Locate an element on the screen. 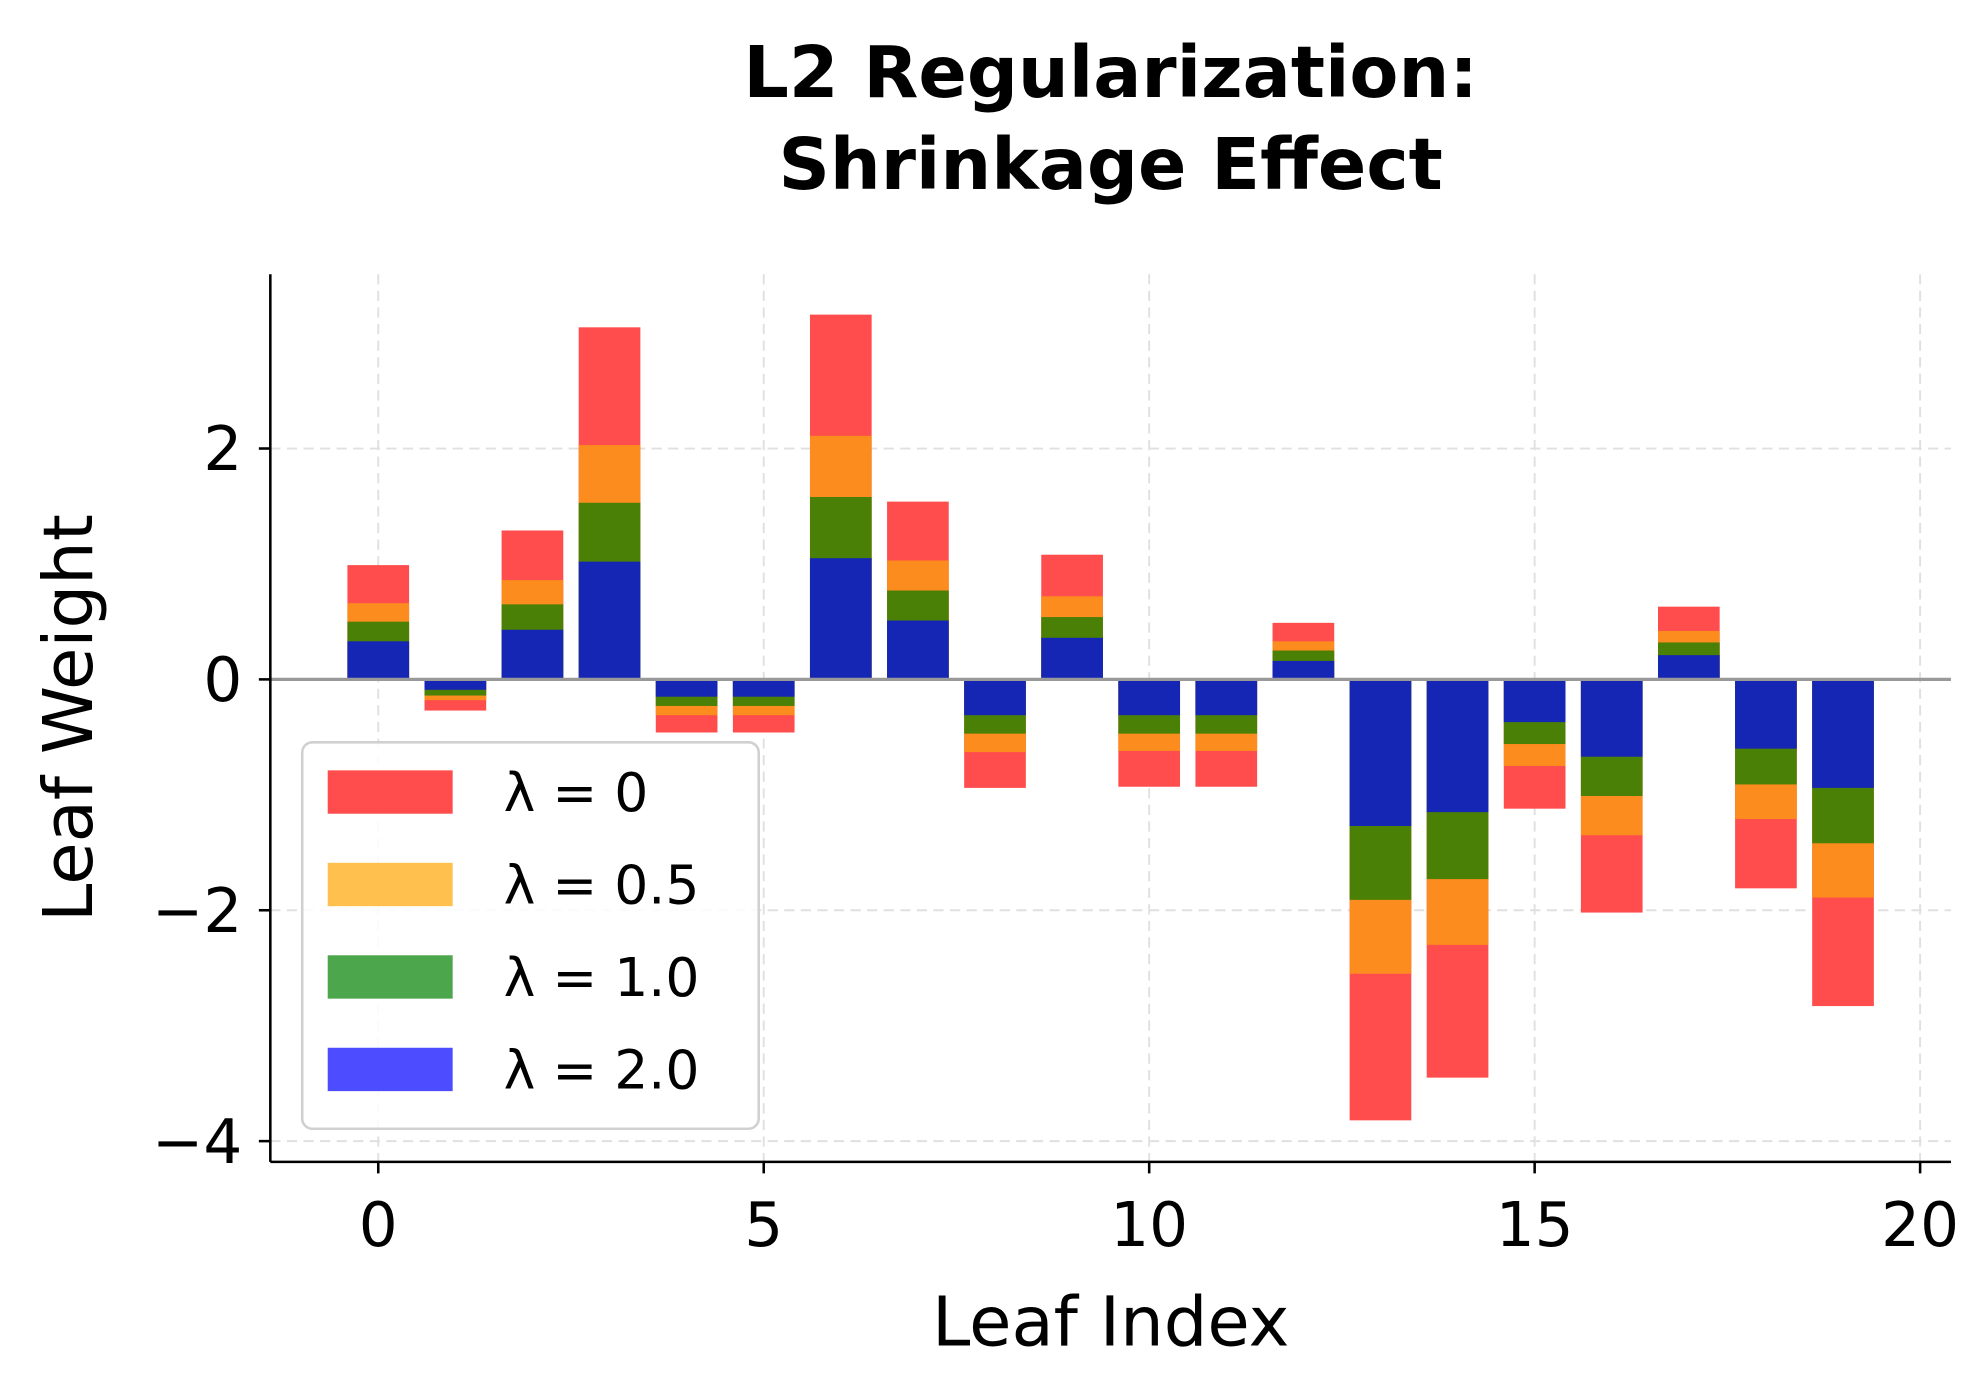 The height and width of the screenshot is (1380, 1979). x-tick-label: 20 is located at coordinates (1920, 1225).